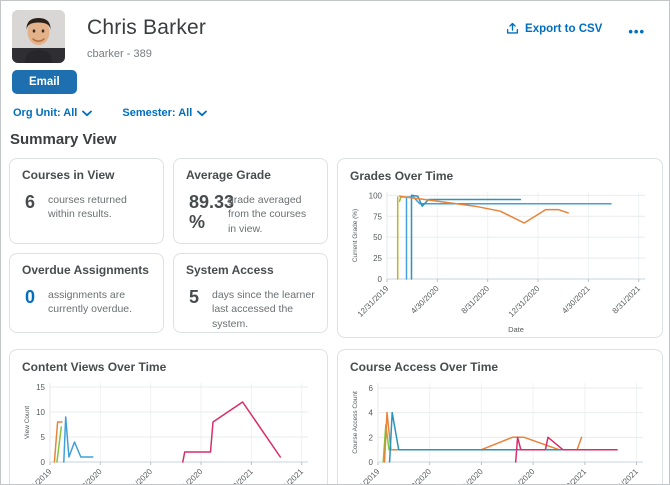  I want to click on chart-title: Grades Over Time, so click(402, 176).